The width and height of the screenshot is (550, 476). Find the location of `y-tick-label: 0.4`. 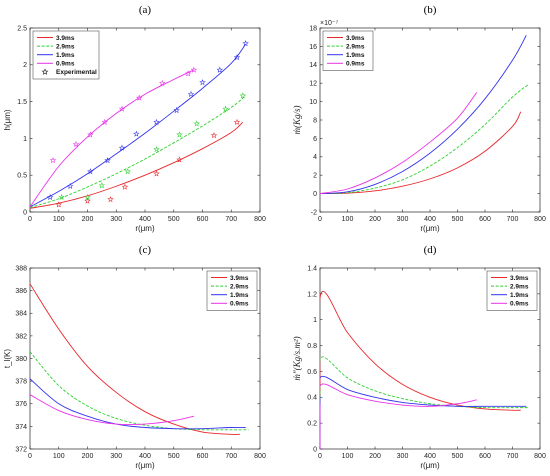

y-tick-label: 0.4 is located at coordinates (312, 398).